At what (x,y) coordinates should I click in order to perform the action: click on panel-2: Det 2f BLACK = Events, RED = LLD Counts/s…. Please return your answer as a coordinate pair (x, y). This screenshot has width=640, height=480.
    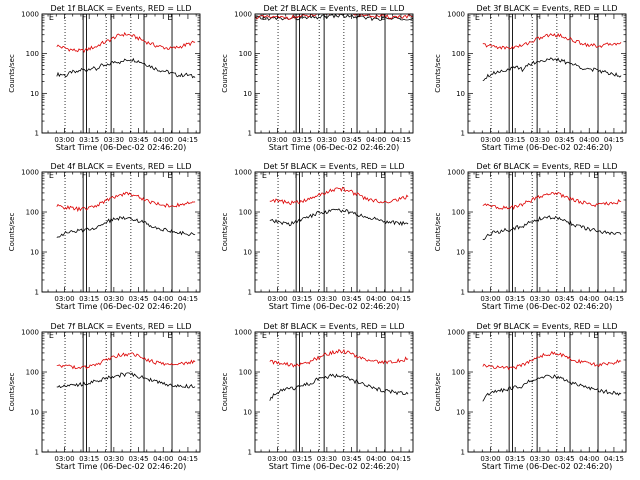
    Looking at the image, I should click on (317, 78).